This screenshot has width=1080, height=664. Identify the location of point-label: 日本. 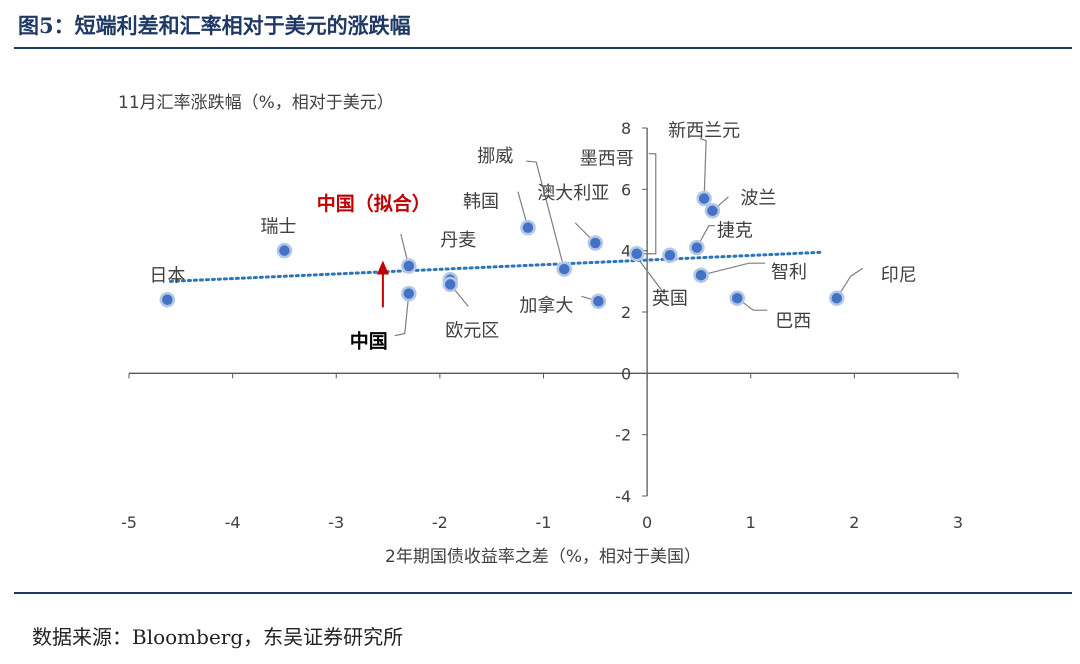
(167, 276).